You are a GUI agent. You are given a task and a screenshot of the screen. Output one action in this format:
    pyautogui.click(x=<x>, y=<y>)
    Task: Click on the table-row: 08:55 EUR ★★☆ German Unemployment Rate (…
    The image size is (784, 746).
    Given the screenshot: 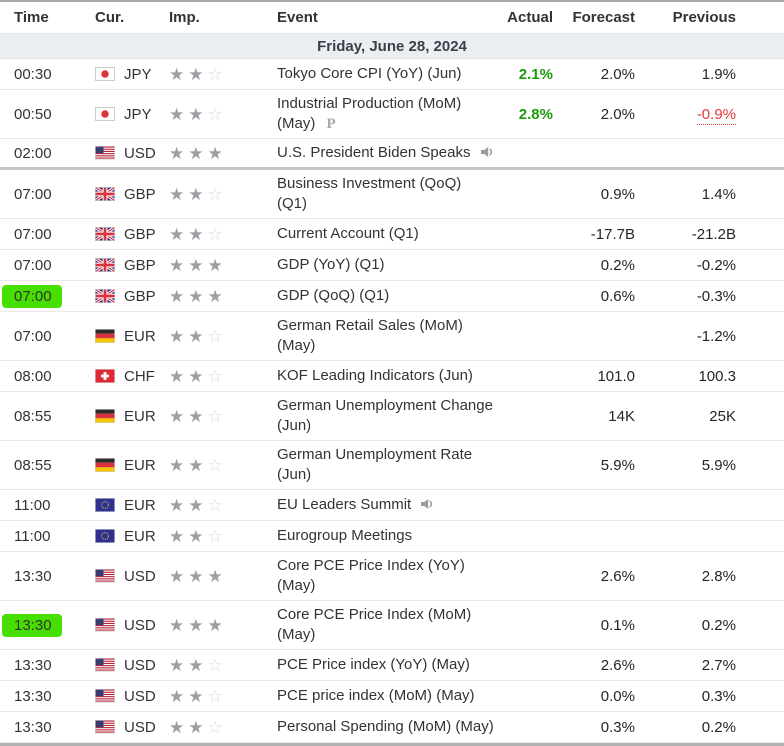 What is the action you would take?
    pyautogui.click(x=392, y=465)
    